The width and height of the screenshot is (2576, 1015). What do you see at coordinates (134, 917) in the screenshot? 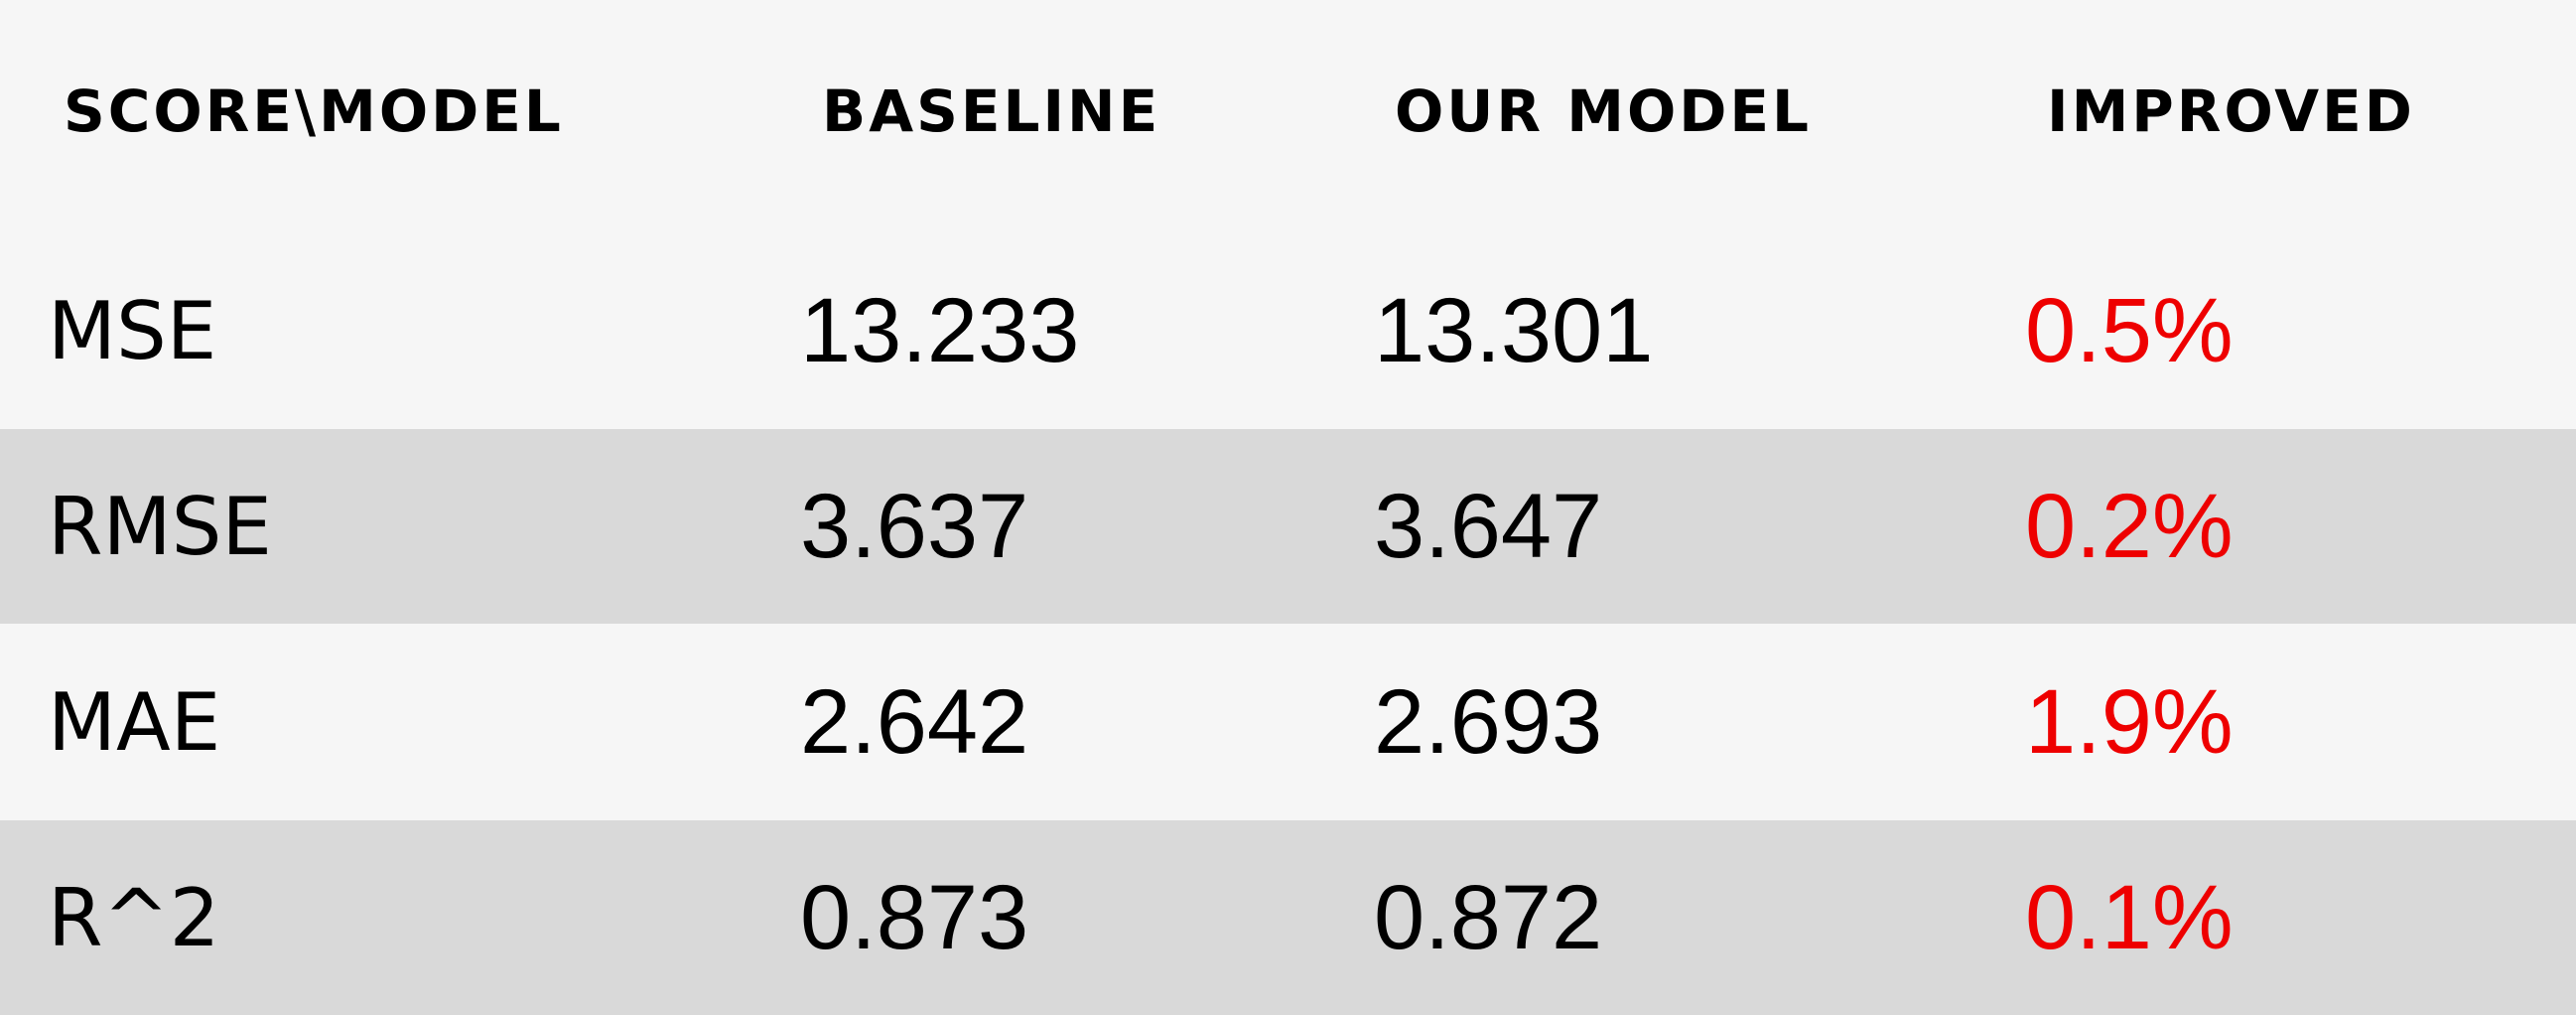
I see `metric-cell: R^2` at bounding box center [134, 917].